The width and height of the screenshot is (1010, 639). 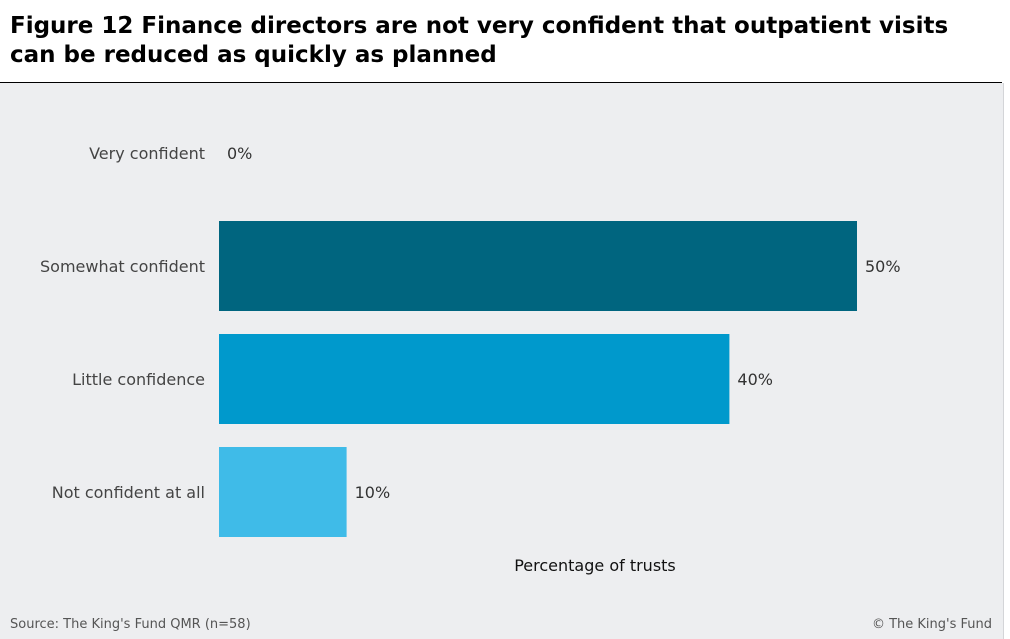 What do you see at coordinates (755, 379) in the screenshot?
I see `data-label: 40%` at bounding box center [755, 379].